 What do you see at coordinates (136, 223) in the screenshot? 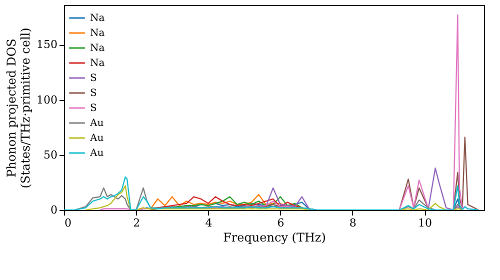
I see `x-tick-label: 2` at bounding box center [136, 223].